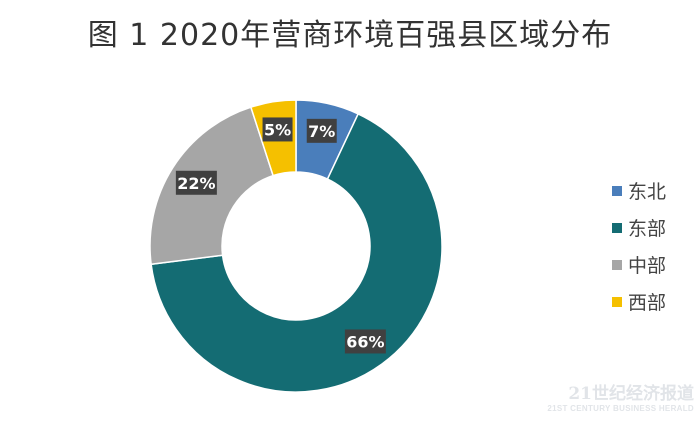 This screenshot has width=700, height=434. I want to click on legend-item-东北: 东北, so click(639, 190).